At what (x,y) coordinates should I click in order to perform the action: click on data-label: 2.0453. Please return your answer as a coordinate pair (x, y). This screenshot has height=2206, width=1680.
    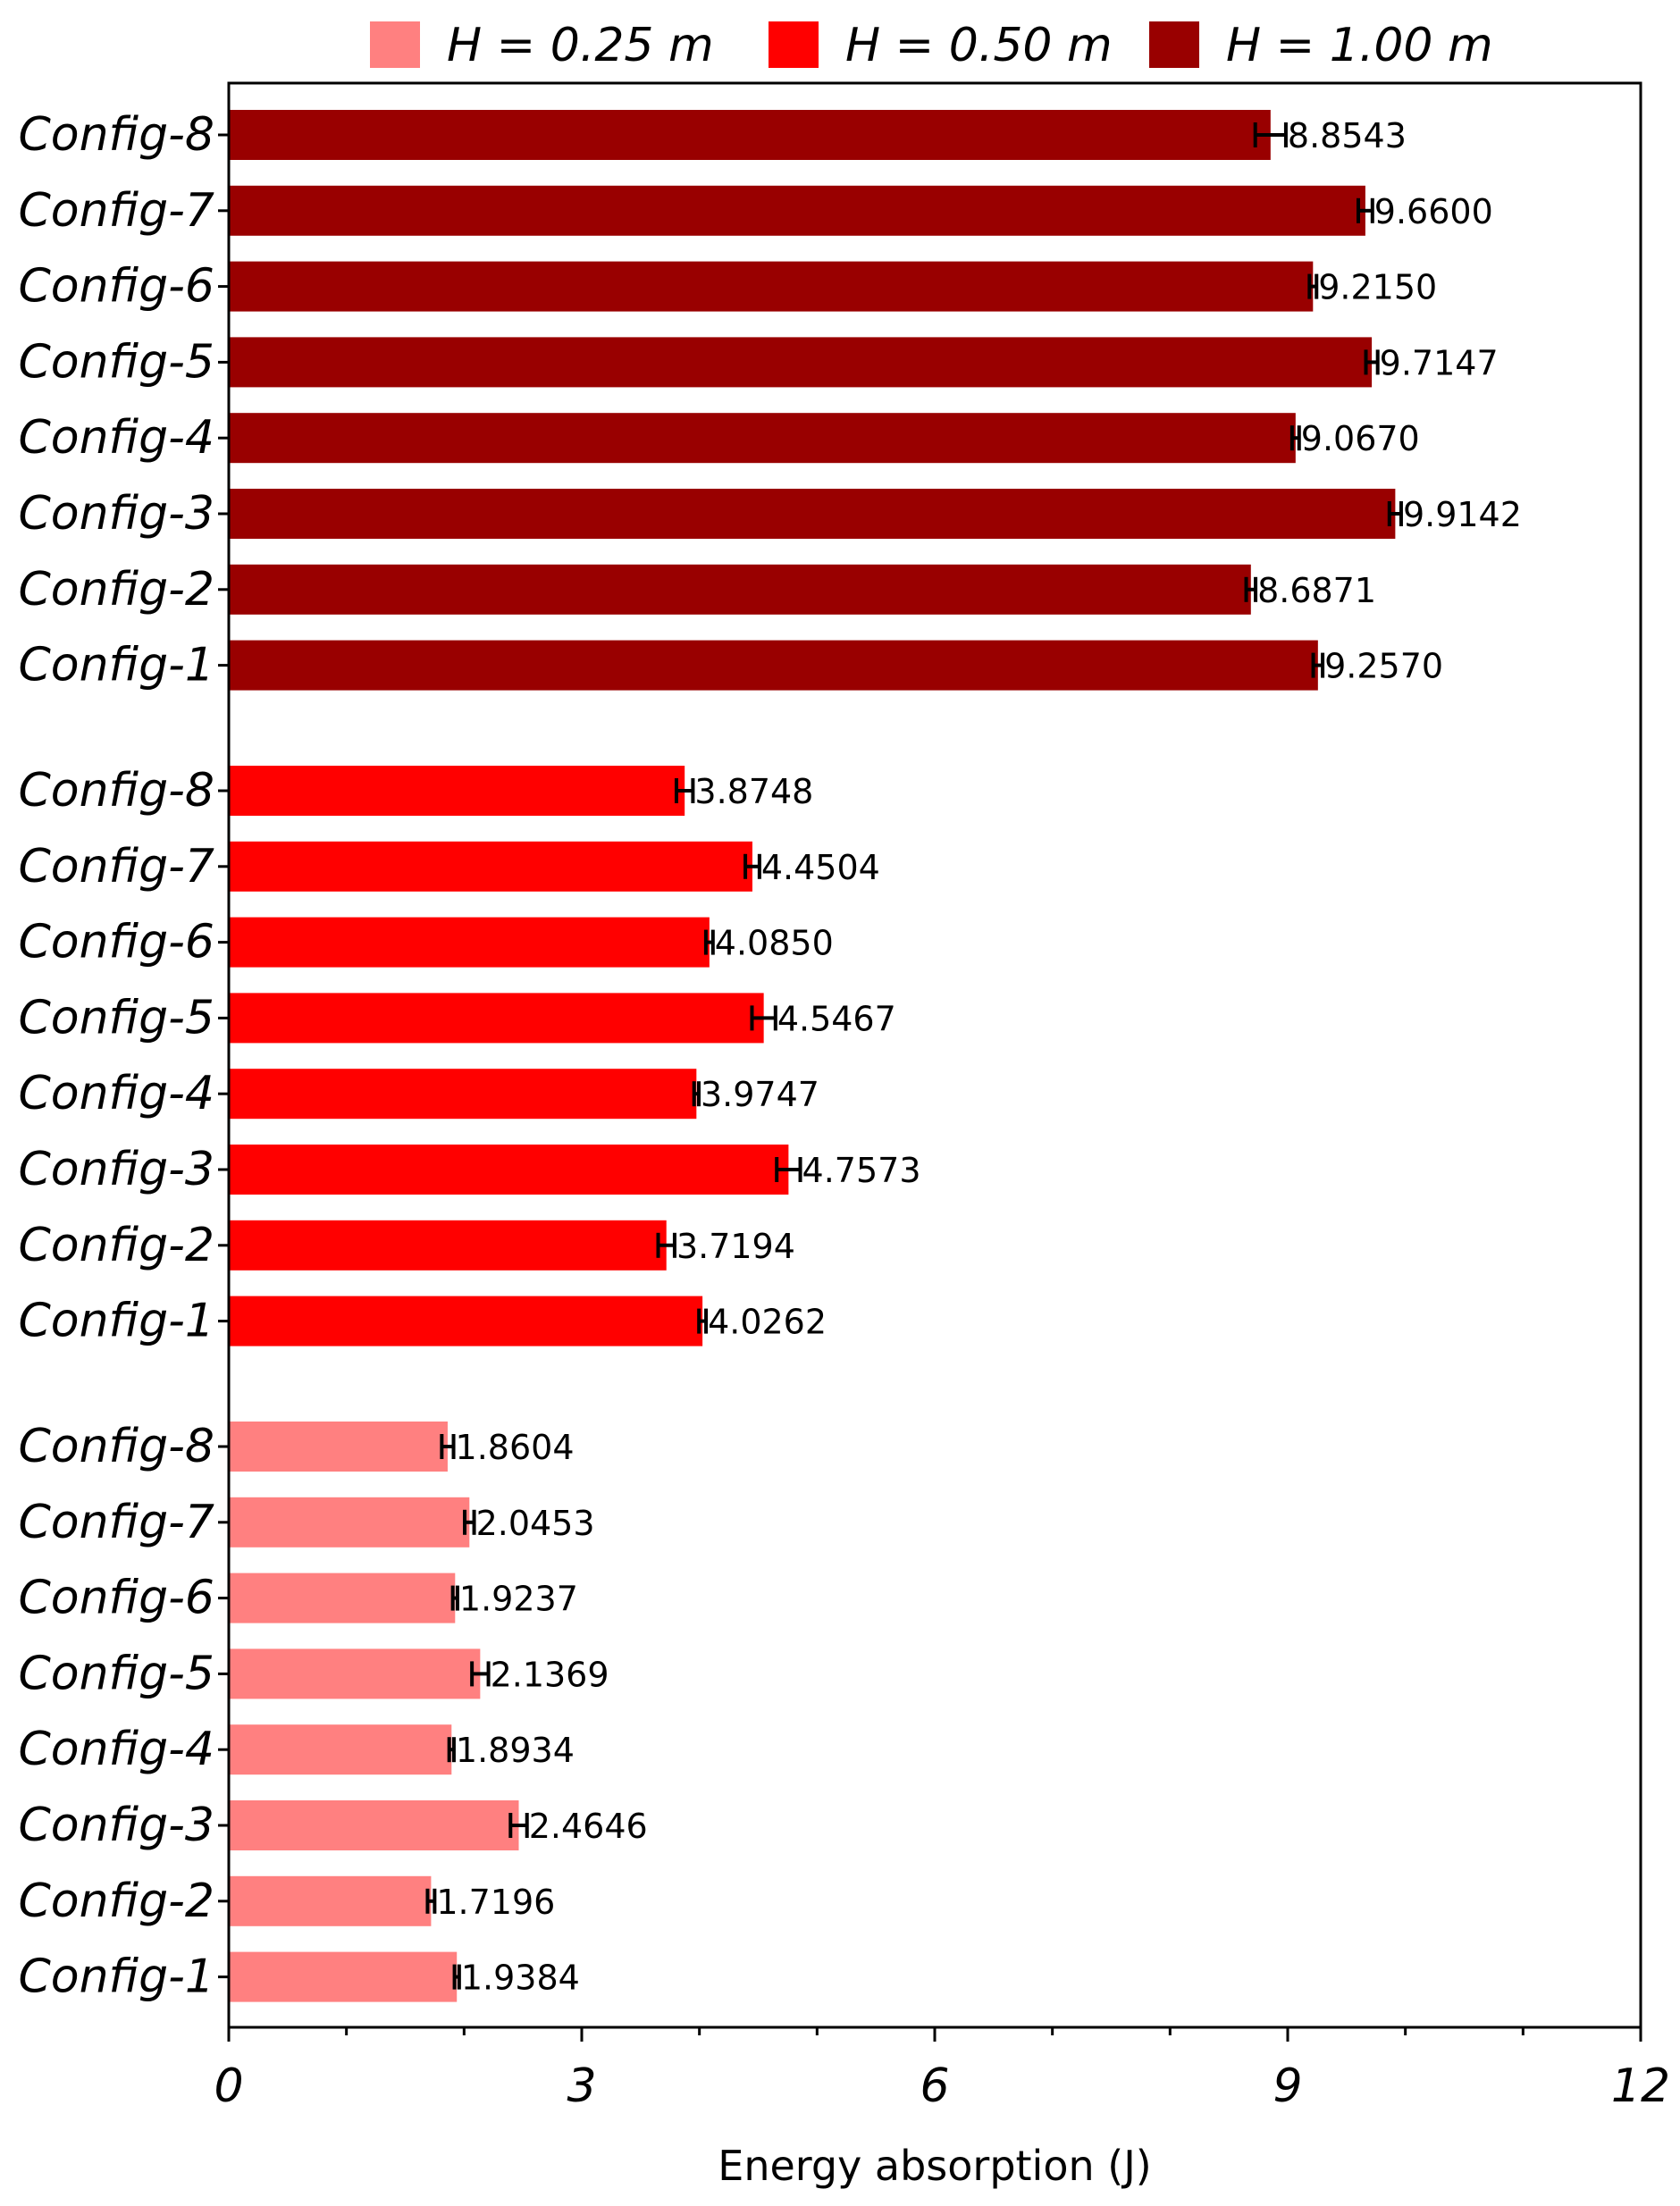
    Looking at the image, I should click on (535, 1523).